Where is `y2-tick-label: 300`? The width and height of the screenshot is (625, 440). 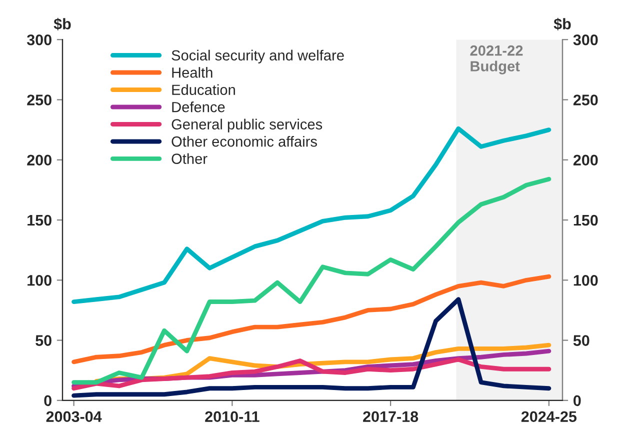
y2-tick-label: 300 is located at coordinates (585, 40).